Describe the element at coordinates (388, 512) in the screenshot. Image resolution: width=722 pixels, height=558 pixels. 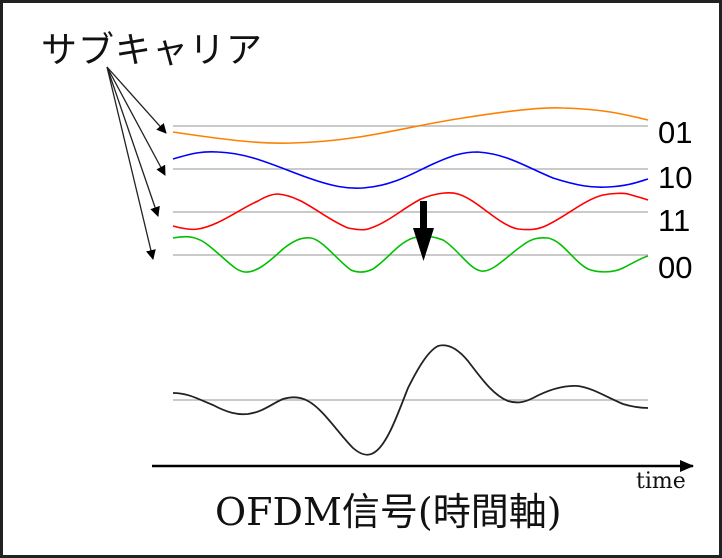
I see `caption: OFDM信号(時間軸)` at that location.